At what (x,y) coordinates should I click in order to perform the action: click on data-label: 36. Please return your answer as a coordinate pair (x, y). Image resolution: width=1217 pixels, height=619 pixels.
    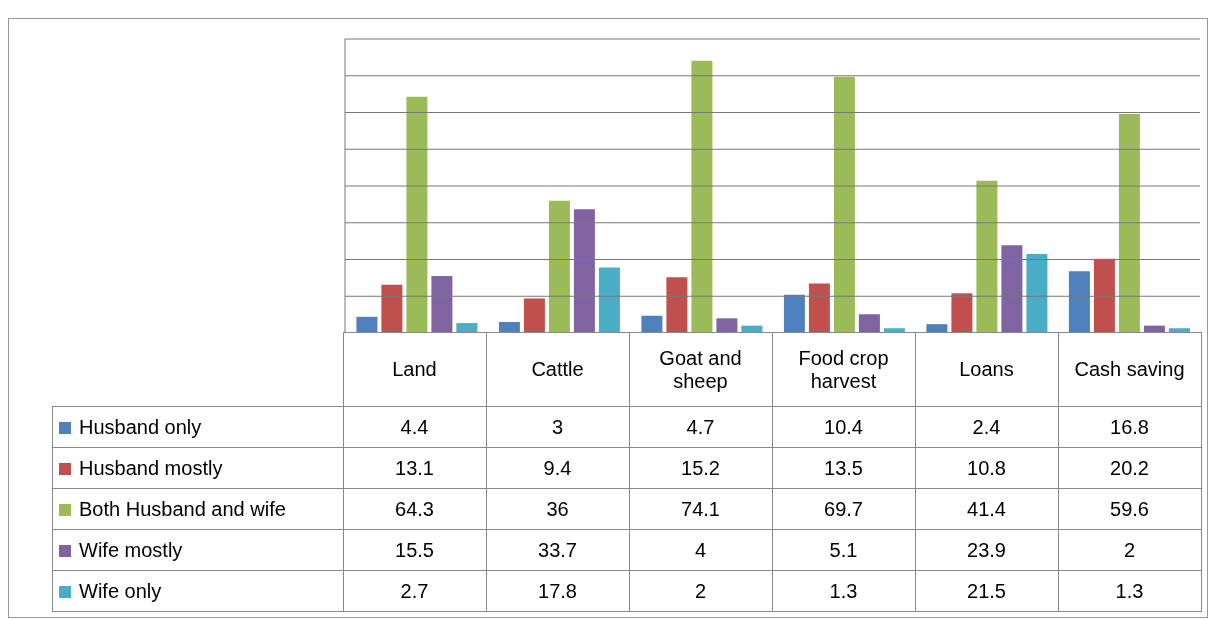
    Looking at the image, I should click on (557, 509).